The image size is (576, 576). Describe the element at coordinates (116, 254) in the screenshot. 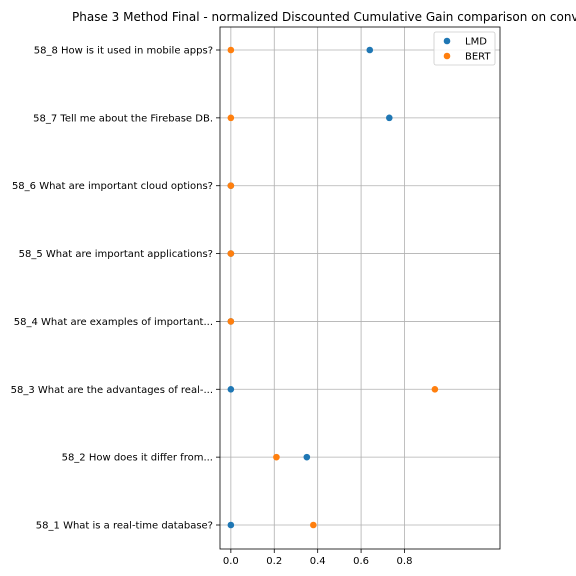

I see `y-tick-label: 58_5 What are important applications?` at that location.